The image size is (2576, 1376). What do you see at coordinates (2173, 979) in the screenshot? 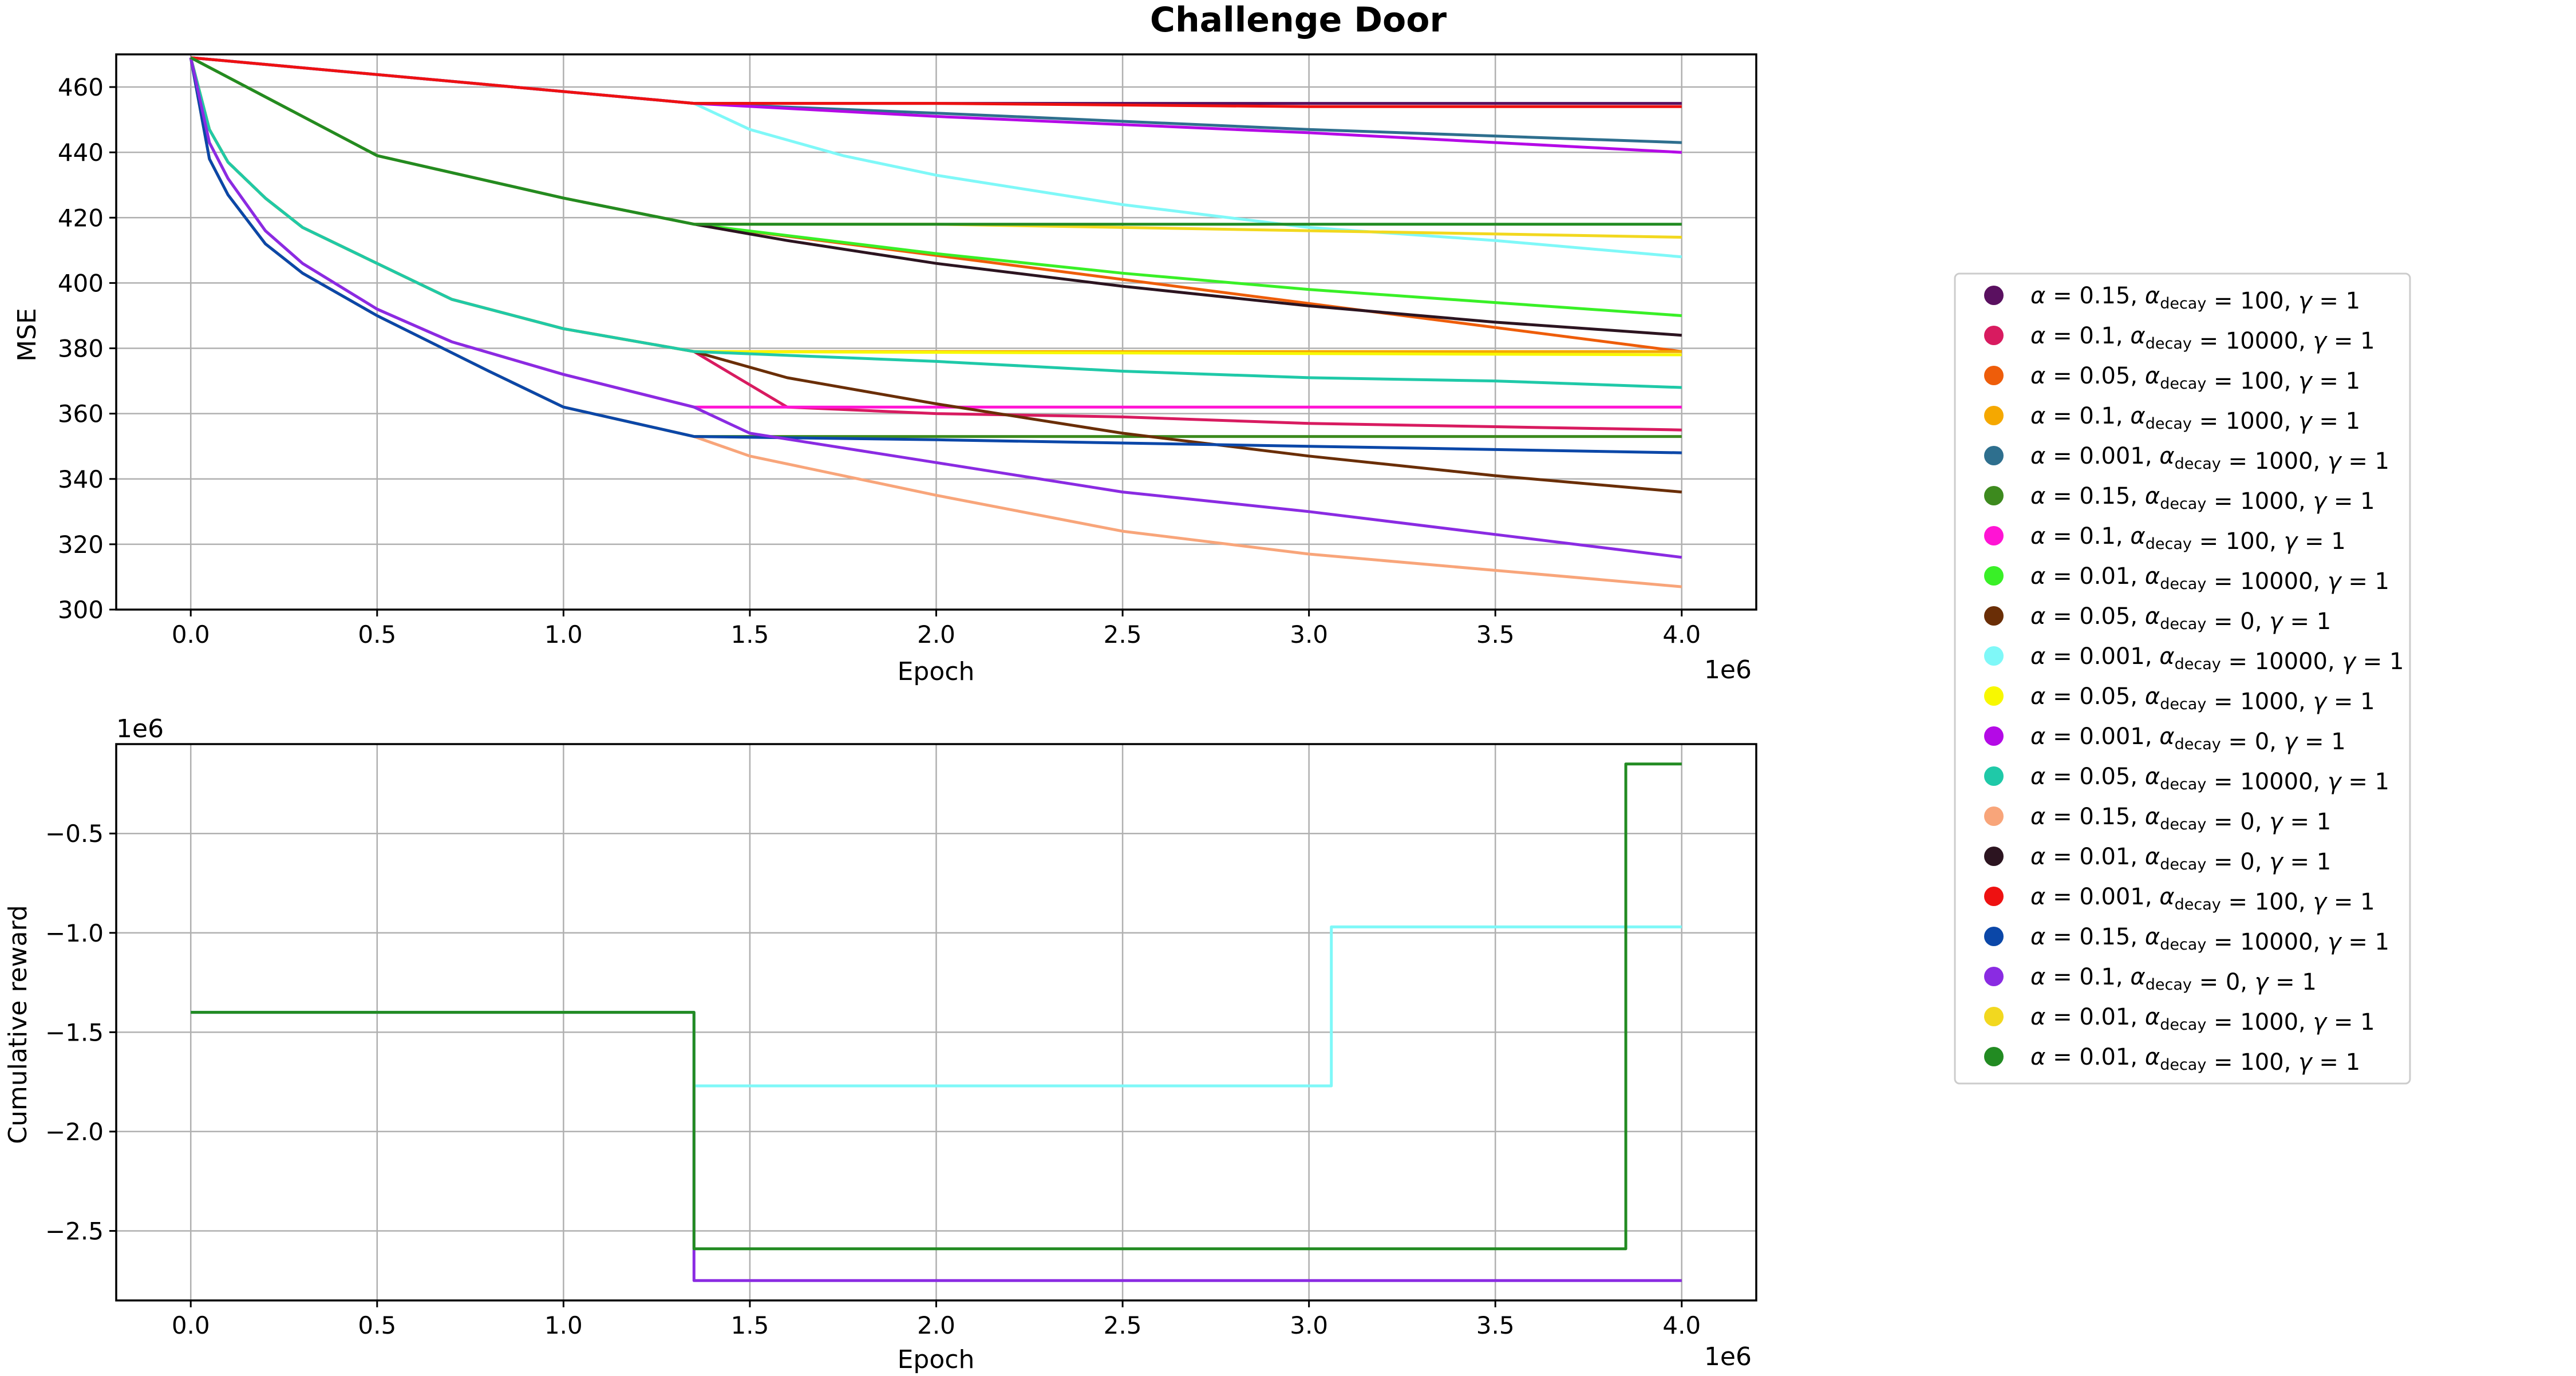
I see `legend-label: α = 0.1, αdecay = 0, γ = 1` at bounding box center [2173, 979].